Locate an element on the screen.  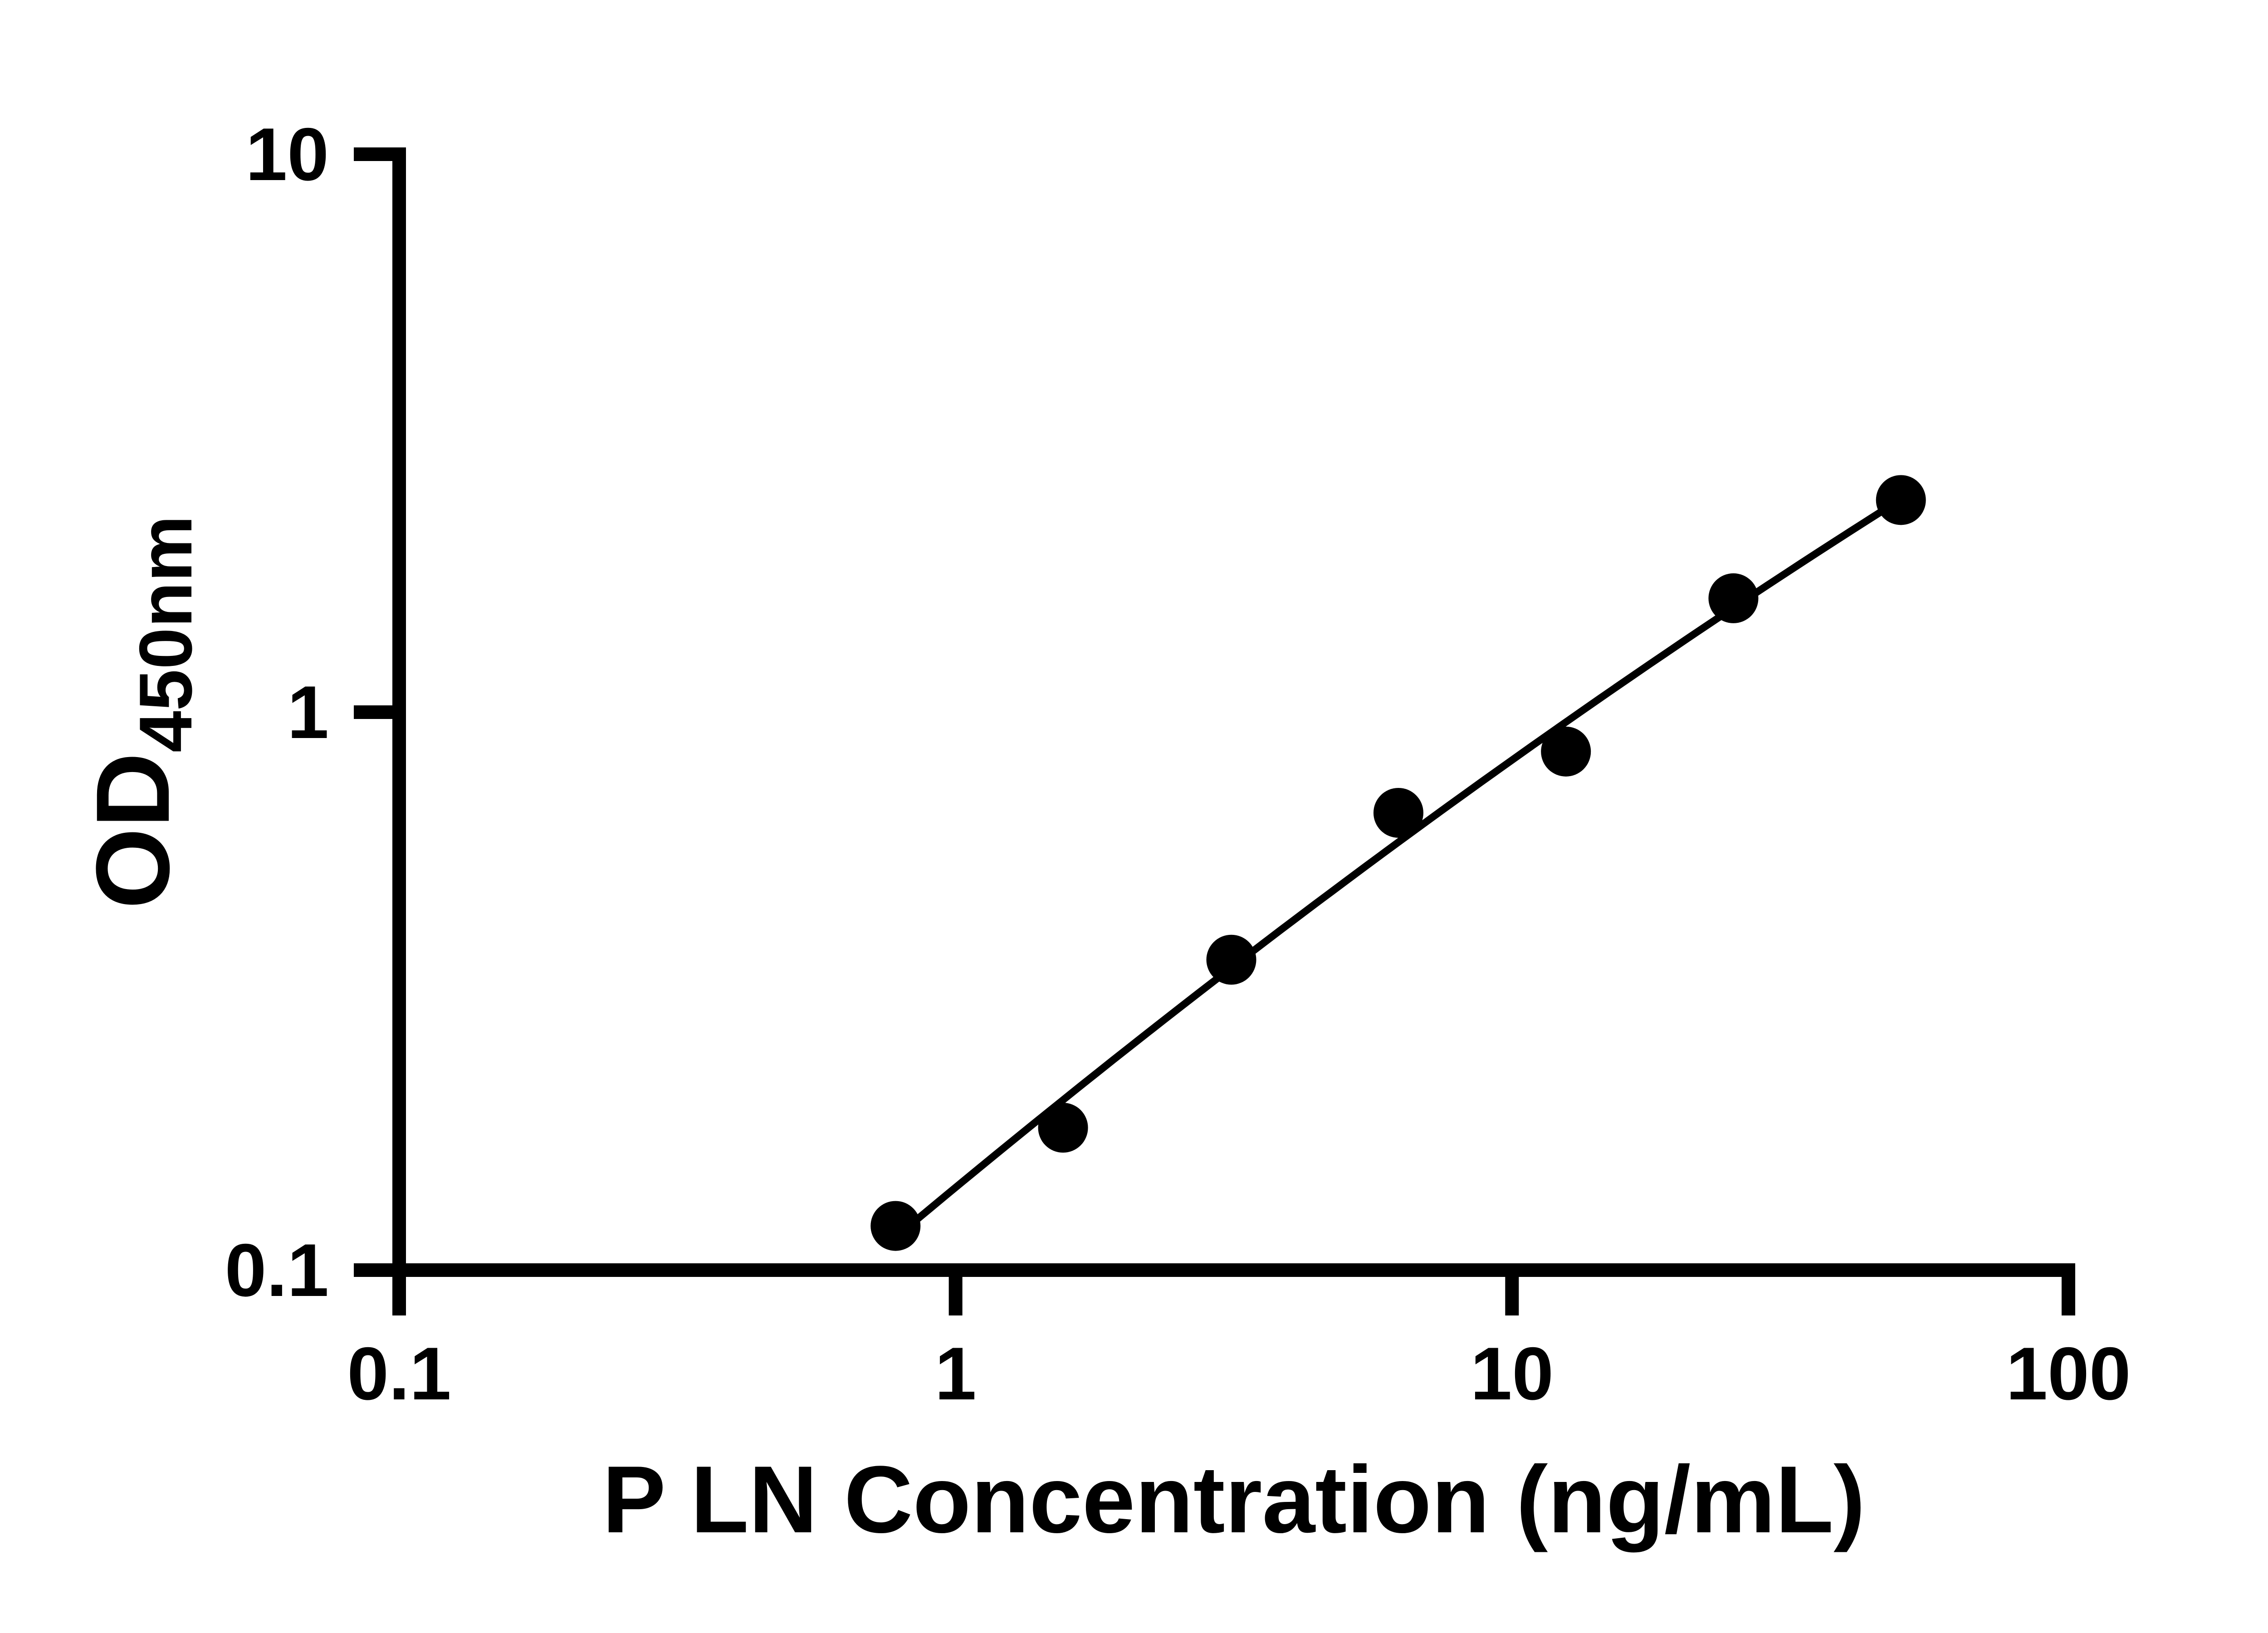
y-tick-label: 10 is located at coordinates (287, 154).